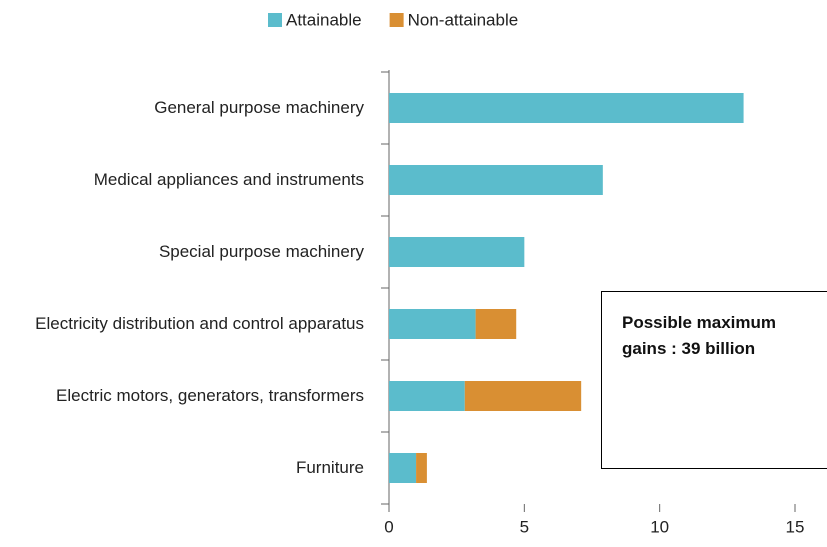 The height and width of the screenshot is (547, 827). Describe the element at coordinates (261, 251) in the screenshot. I see `category-label: Special purpose machinery` at that location.